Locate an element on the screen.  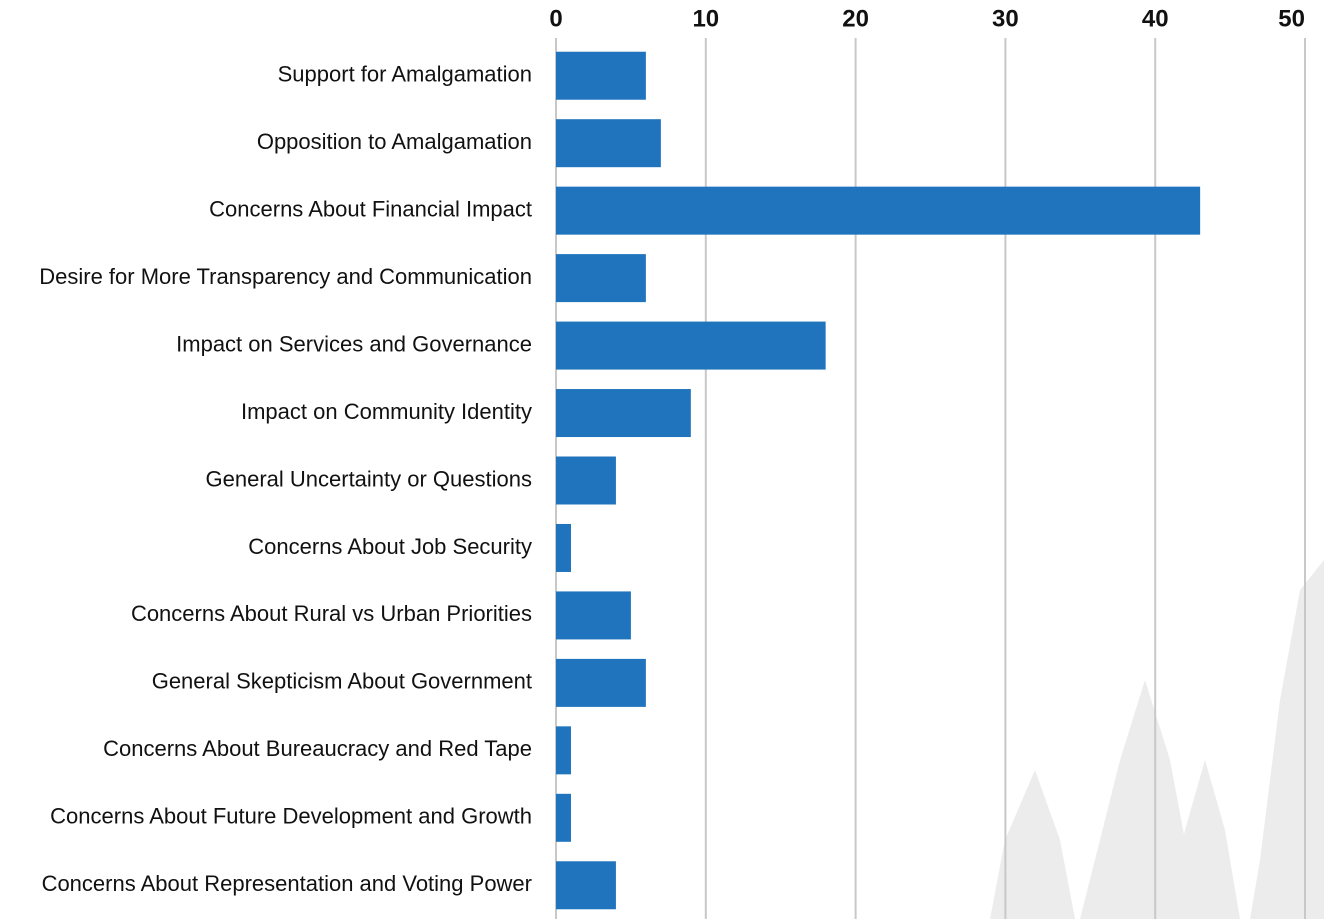
y-tick-label: Support for Amalgamation is located at coordinates (405, 74).